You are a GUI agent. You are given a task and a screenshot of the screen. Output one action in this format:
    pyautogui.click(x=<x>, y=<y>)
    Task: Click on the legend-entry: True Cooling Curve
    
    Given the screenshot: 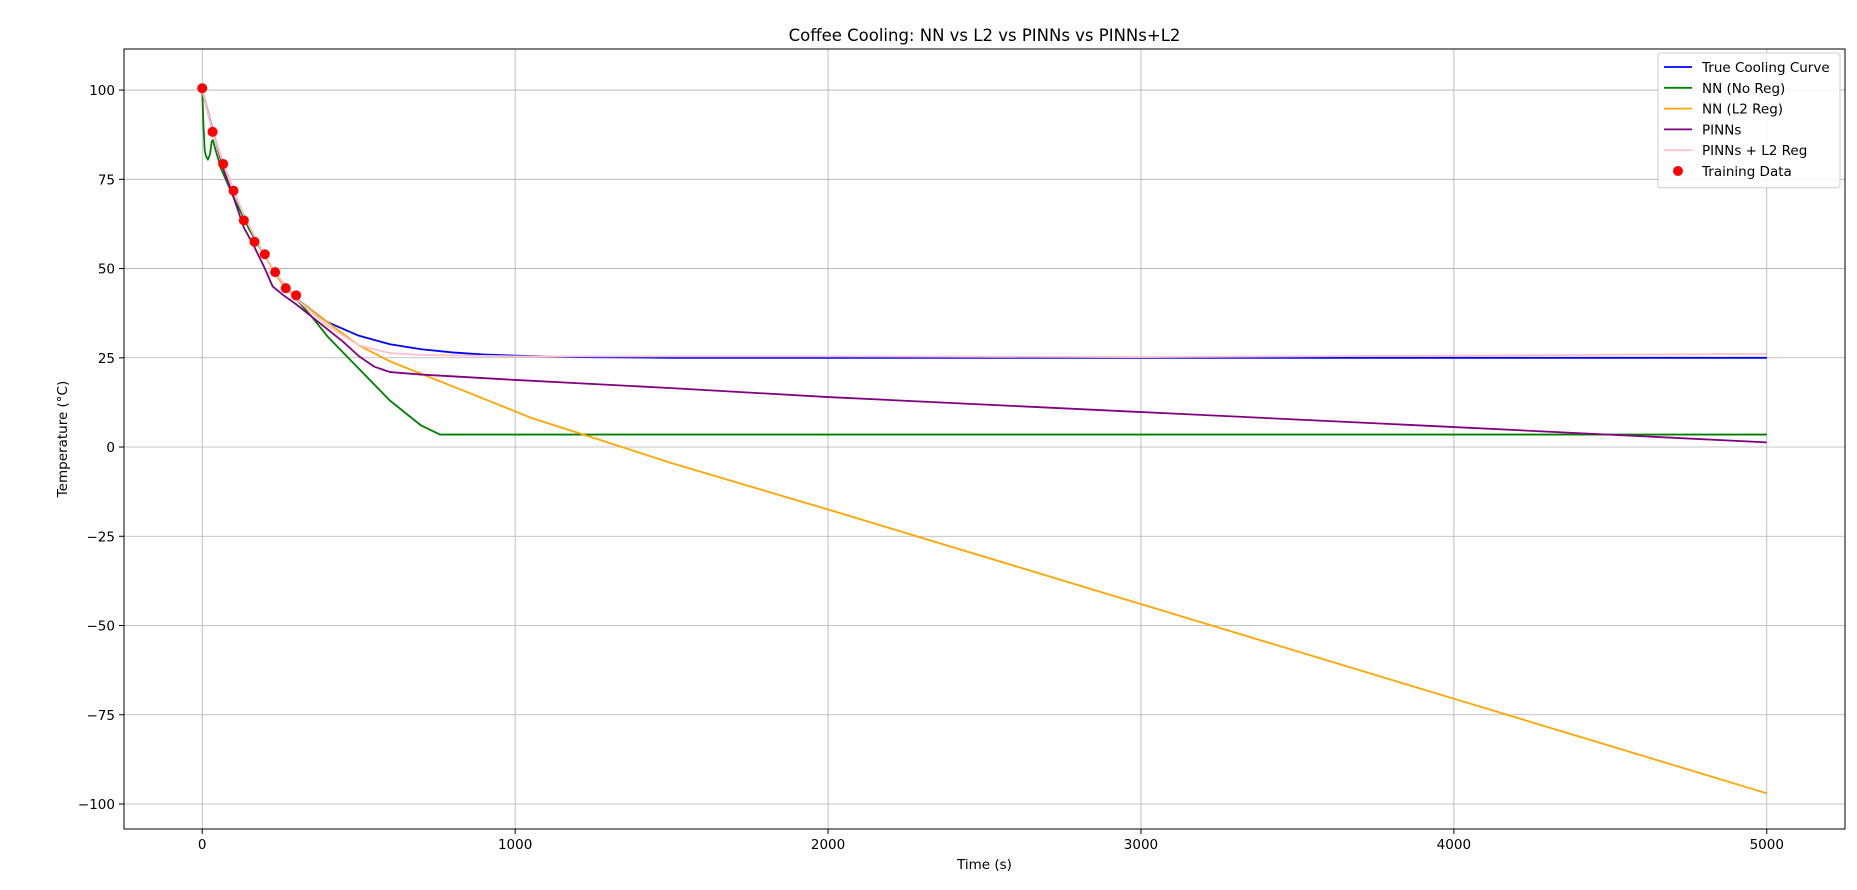 What is the action you would take?
    pyautogui.click(x=1747, y=68)
    